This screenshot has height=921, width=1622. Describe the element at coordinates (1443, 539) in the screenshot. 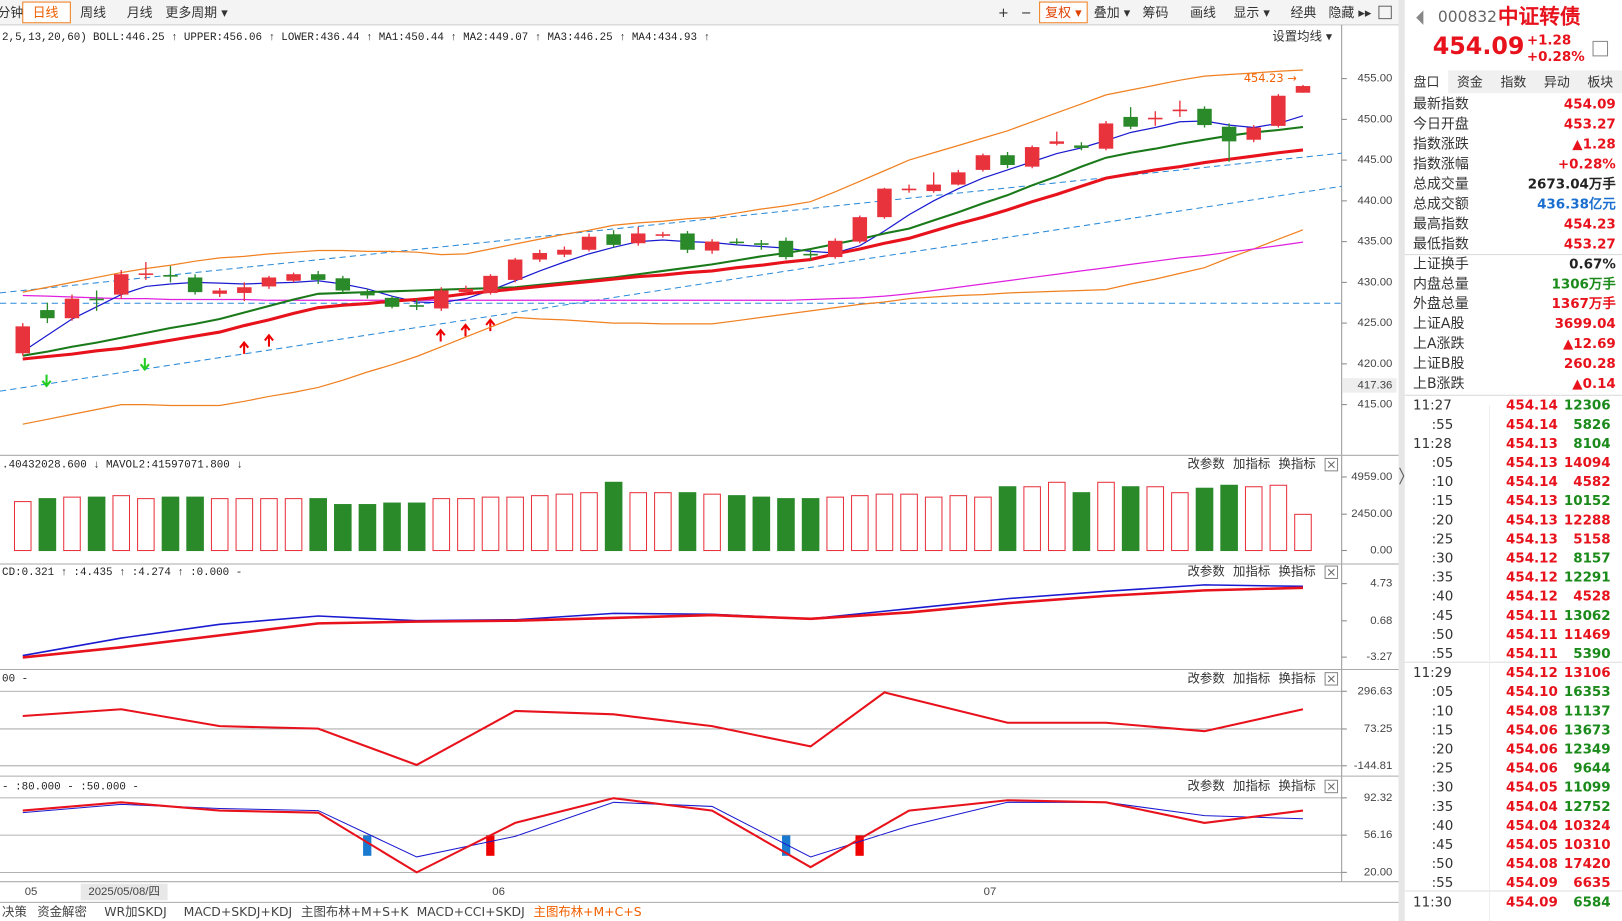

I see `trade-time: :25` at that location.